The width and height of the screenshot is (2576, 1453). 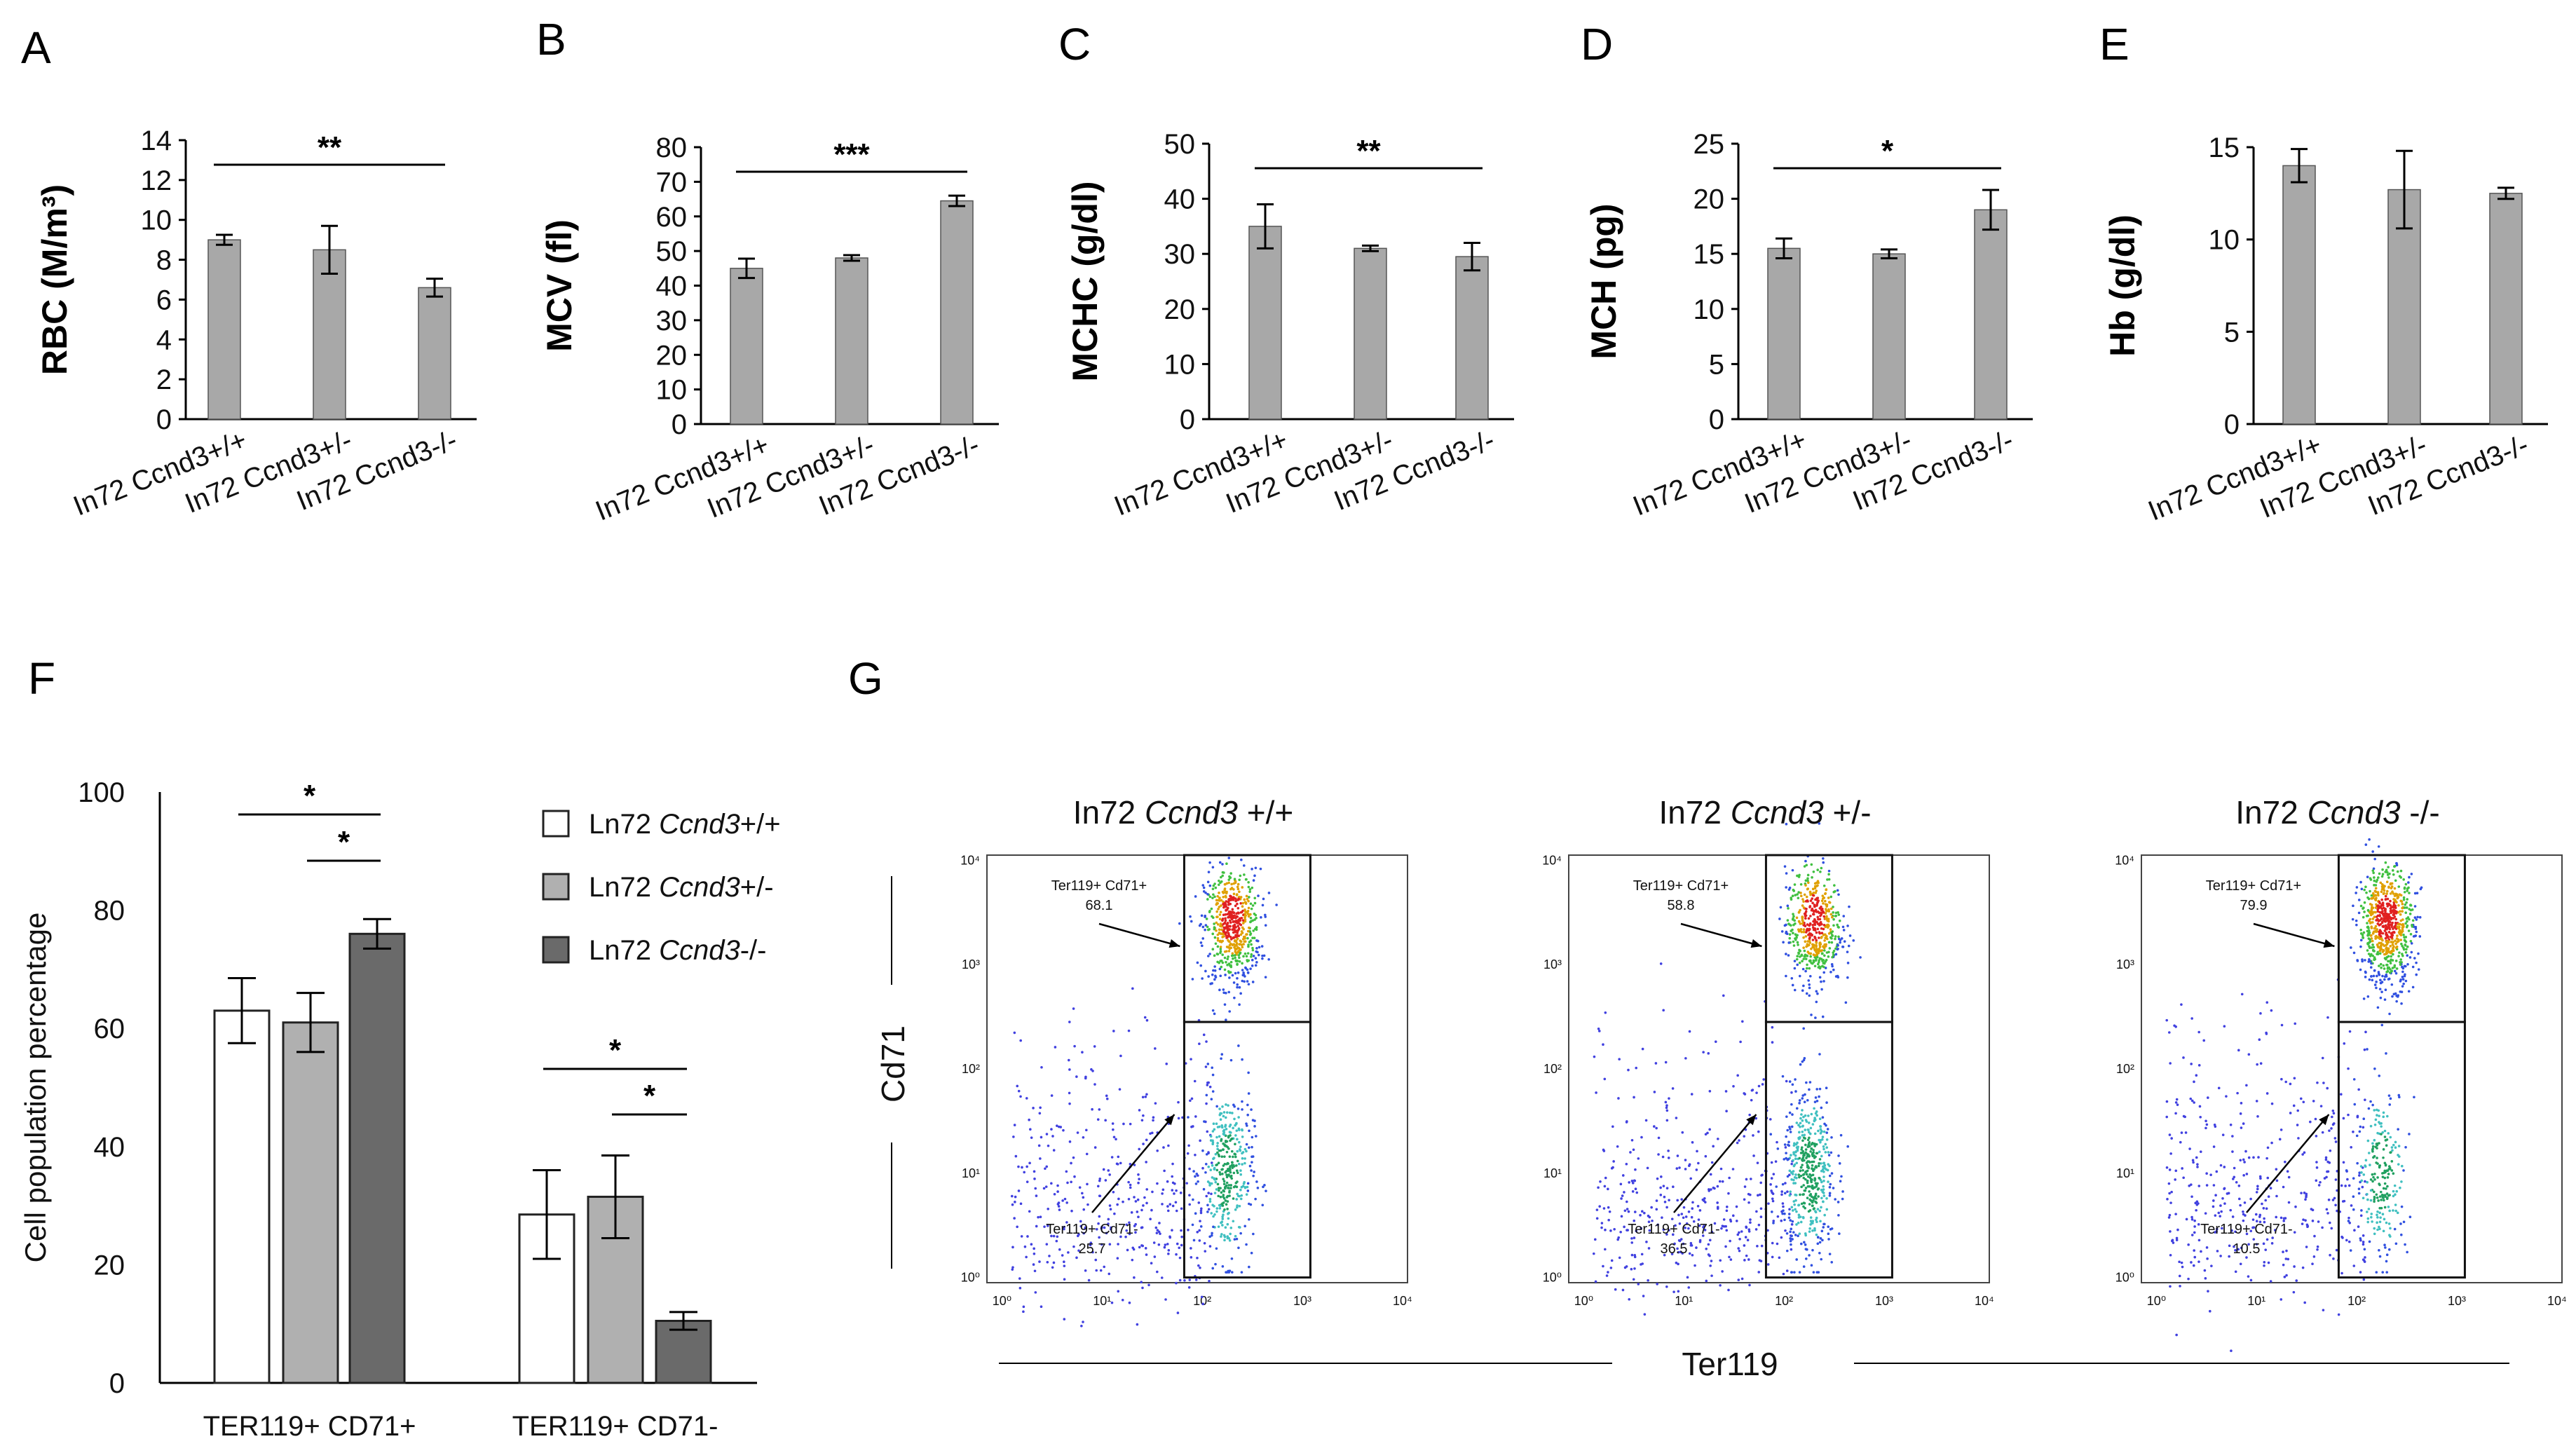 What do you see at coordinates (2125, 964) in the screenshot?
I see `y-tick-label: 10³` at bounding box center [2125, 964].